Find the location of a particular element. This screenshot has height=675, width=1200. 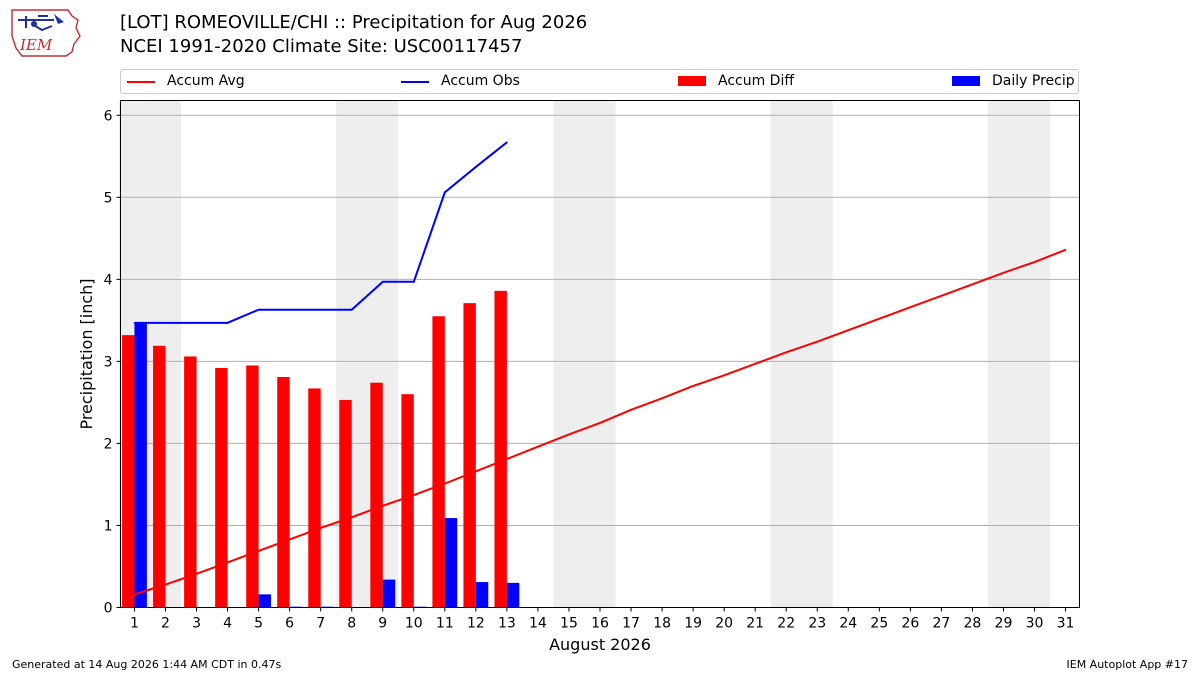

legend-label-daily-precip: Daily Precip is located at coordinates (1033, 81).